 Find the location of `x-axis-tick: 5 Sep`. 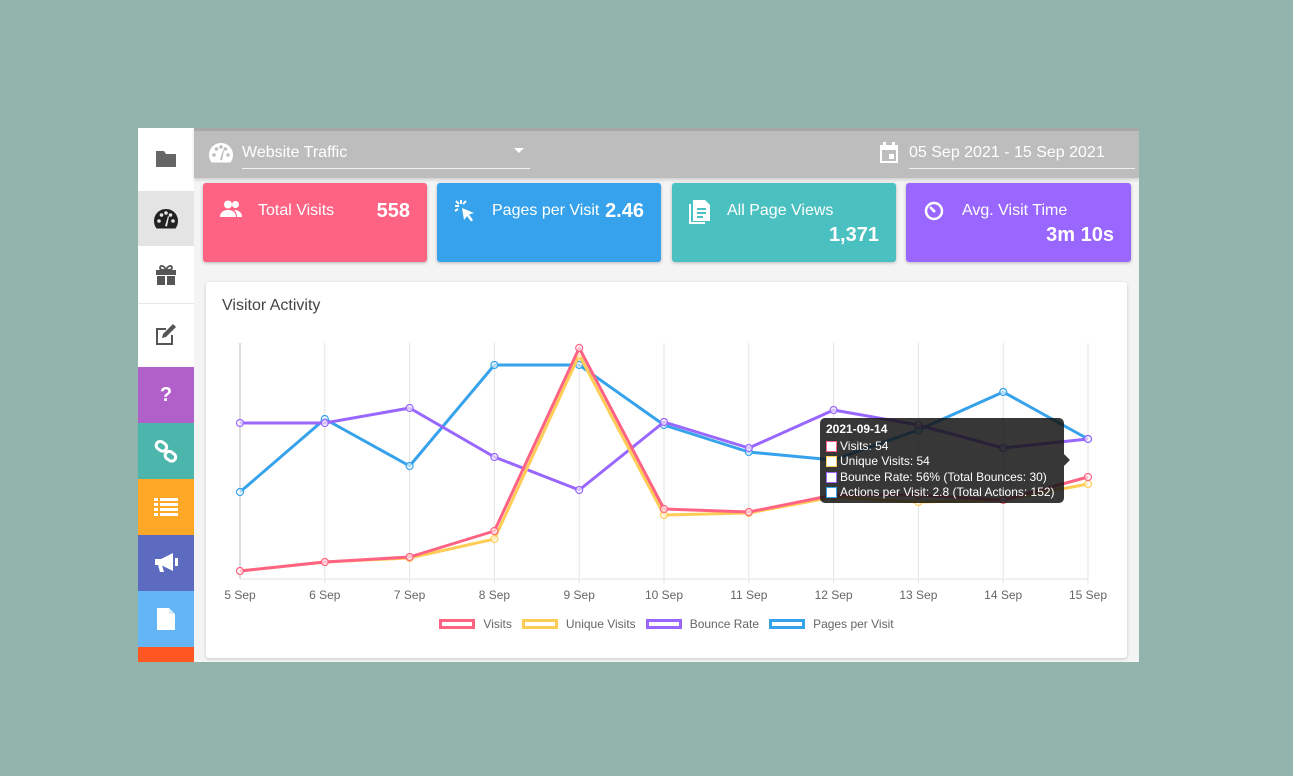

x-axis-tick: 5 Sep is located at coordinates (240, 595).